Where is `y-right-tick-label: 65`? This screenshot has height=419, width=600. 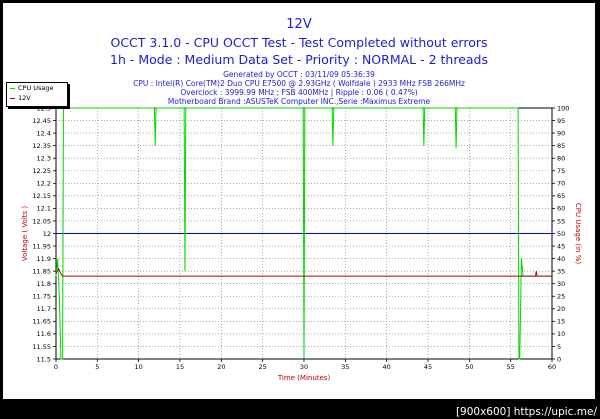 y-right-tick-label: 65 is located at coordinates (561, 196).